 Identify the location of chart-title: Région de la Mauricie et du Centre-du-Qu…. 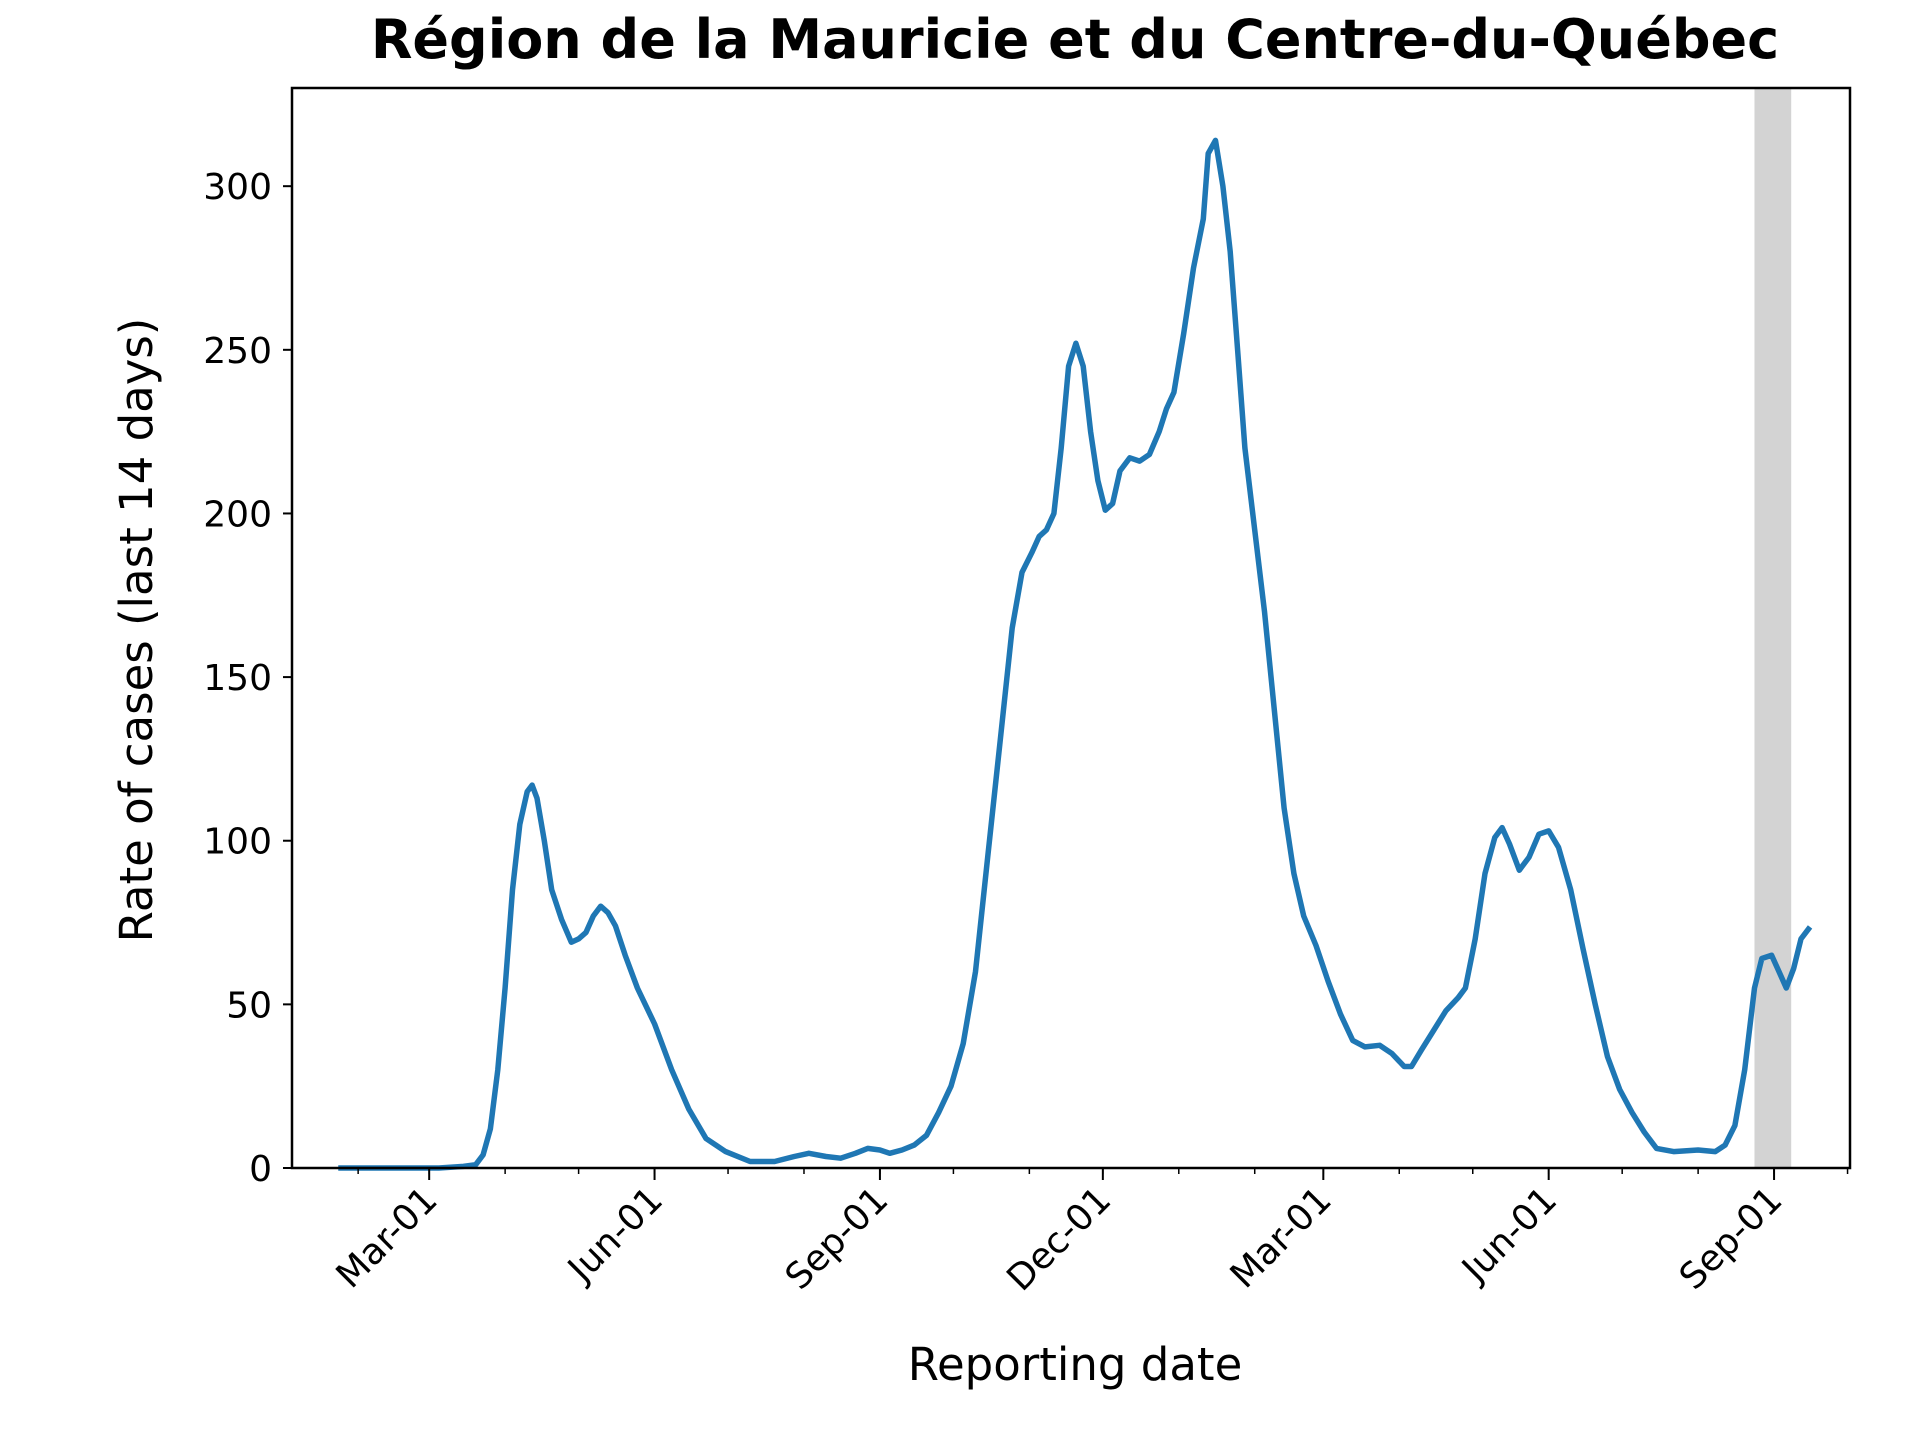
(1075, 39).